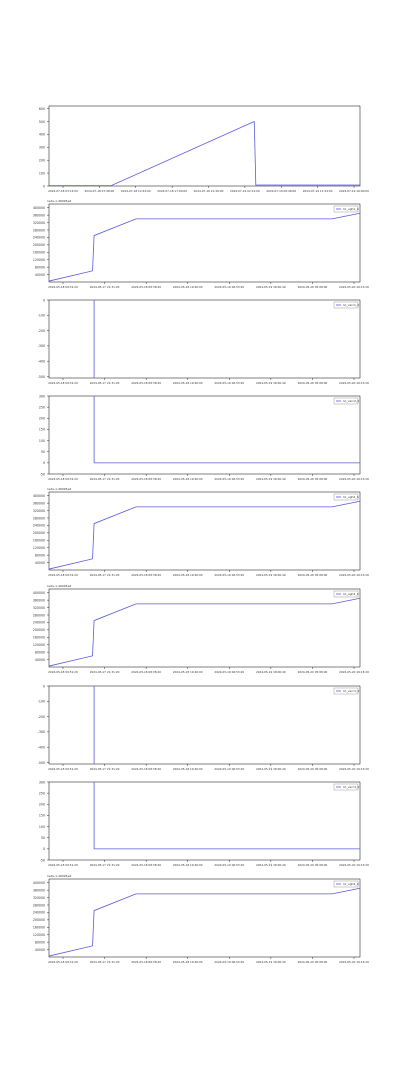 This screenshot has width=400, height=1067. I want to click on x-tick-label: 2024-07-19 02:12:00, so click(245, 191).